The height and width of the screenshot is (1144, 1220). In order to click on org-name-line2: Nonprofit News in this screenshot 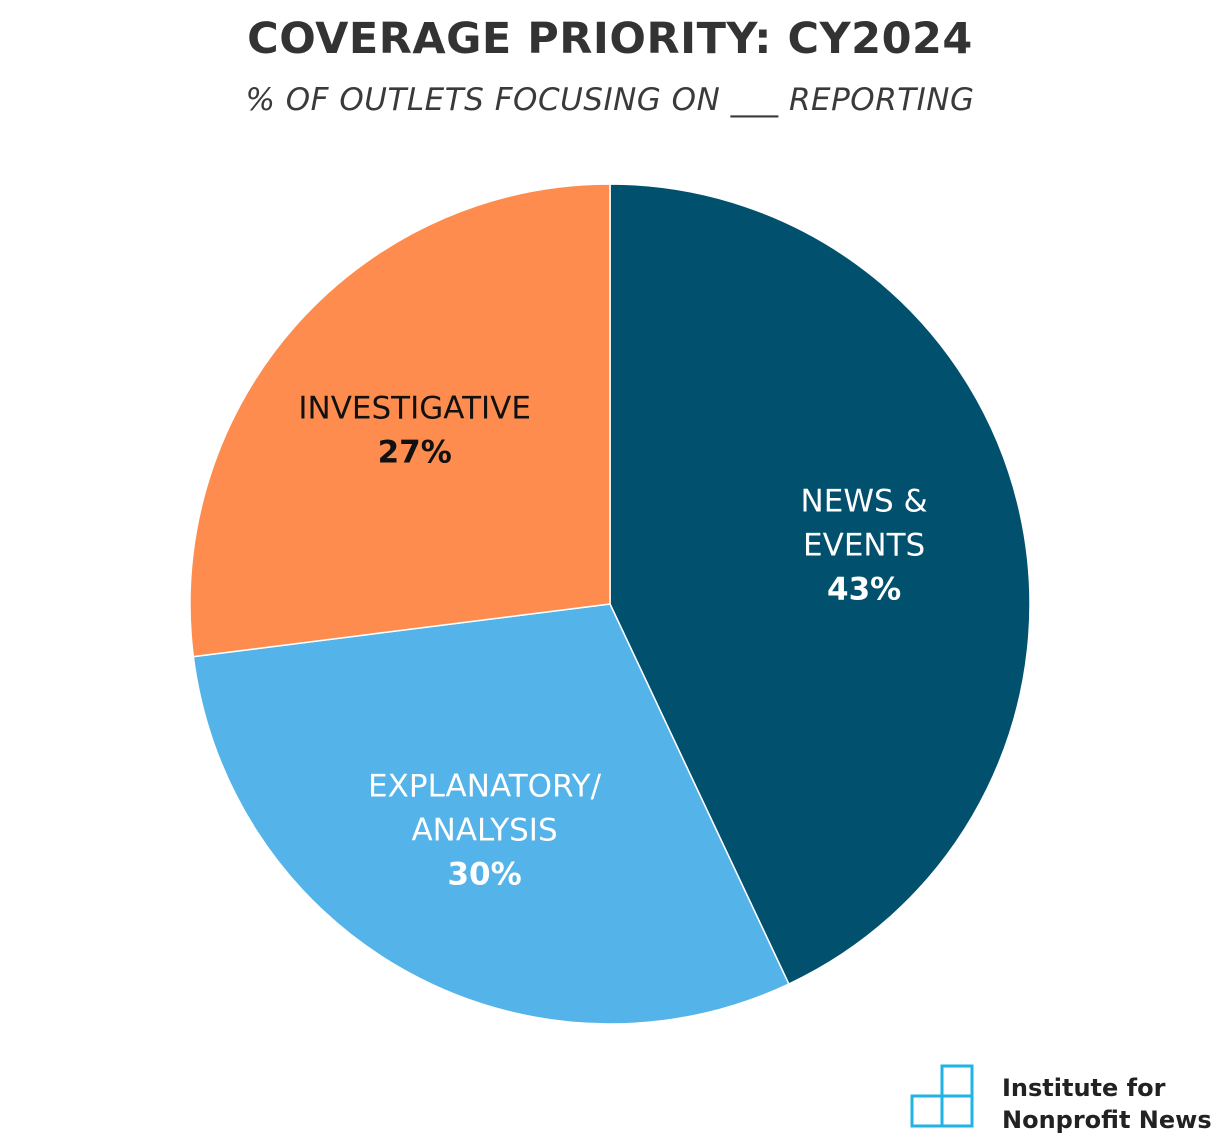, I will do `click(1107, 1120)`.